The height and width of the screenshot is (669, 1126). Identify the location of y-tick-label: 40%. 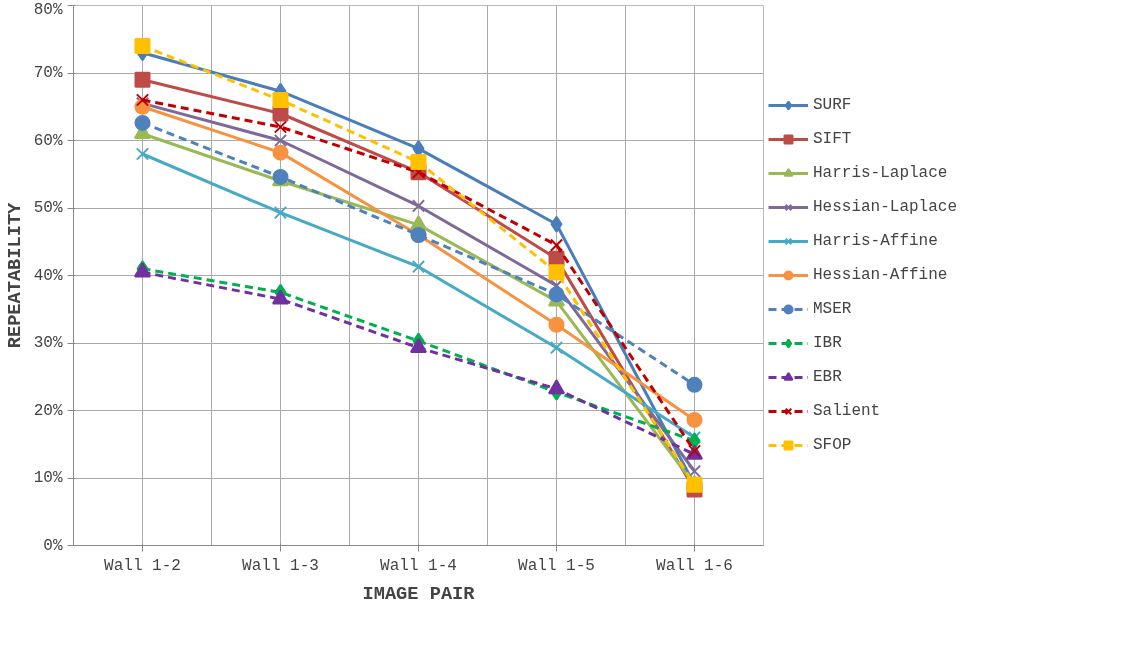
(48, 275).